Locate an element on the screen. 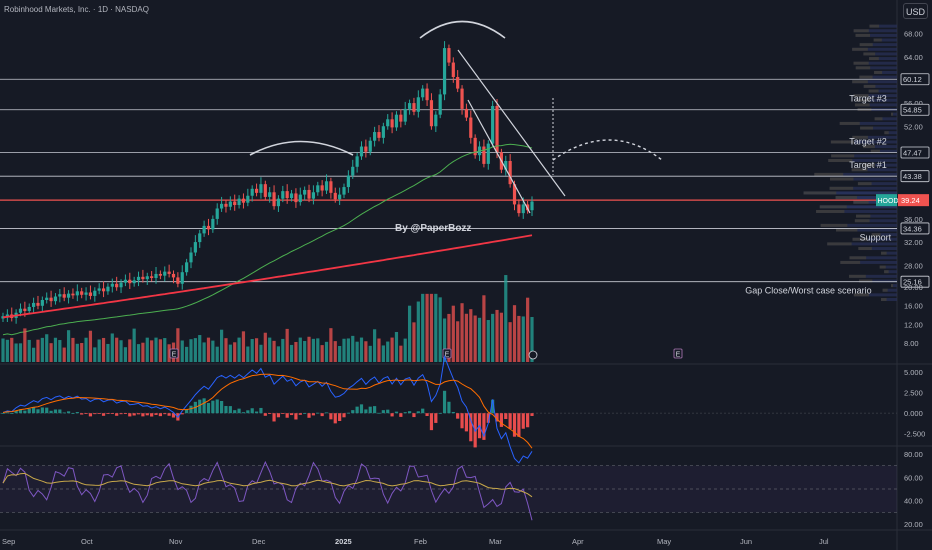  x-tick-label: May is located at coordinates (664, 541).